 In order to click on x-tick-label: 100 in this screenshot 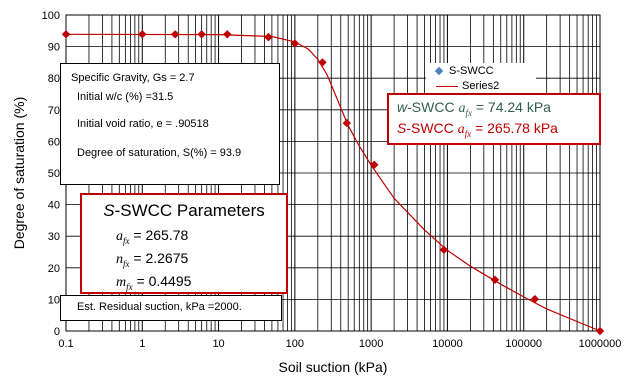, I will do `click(295, 344)`.